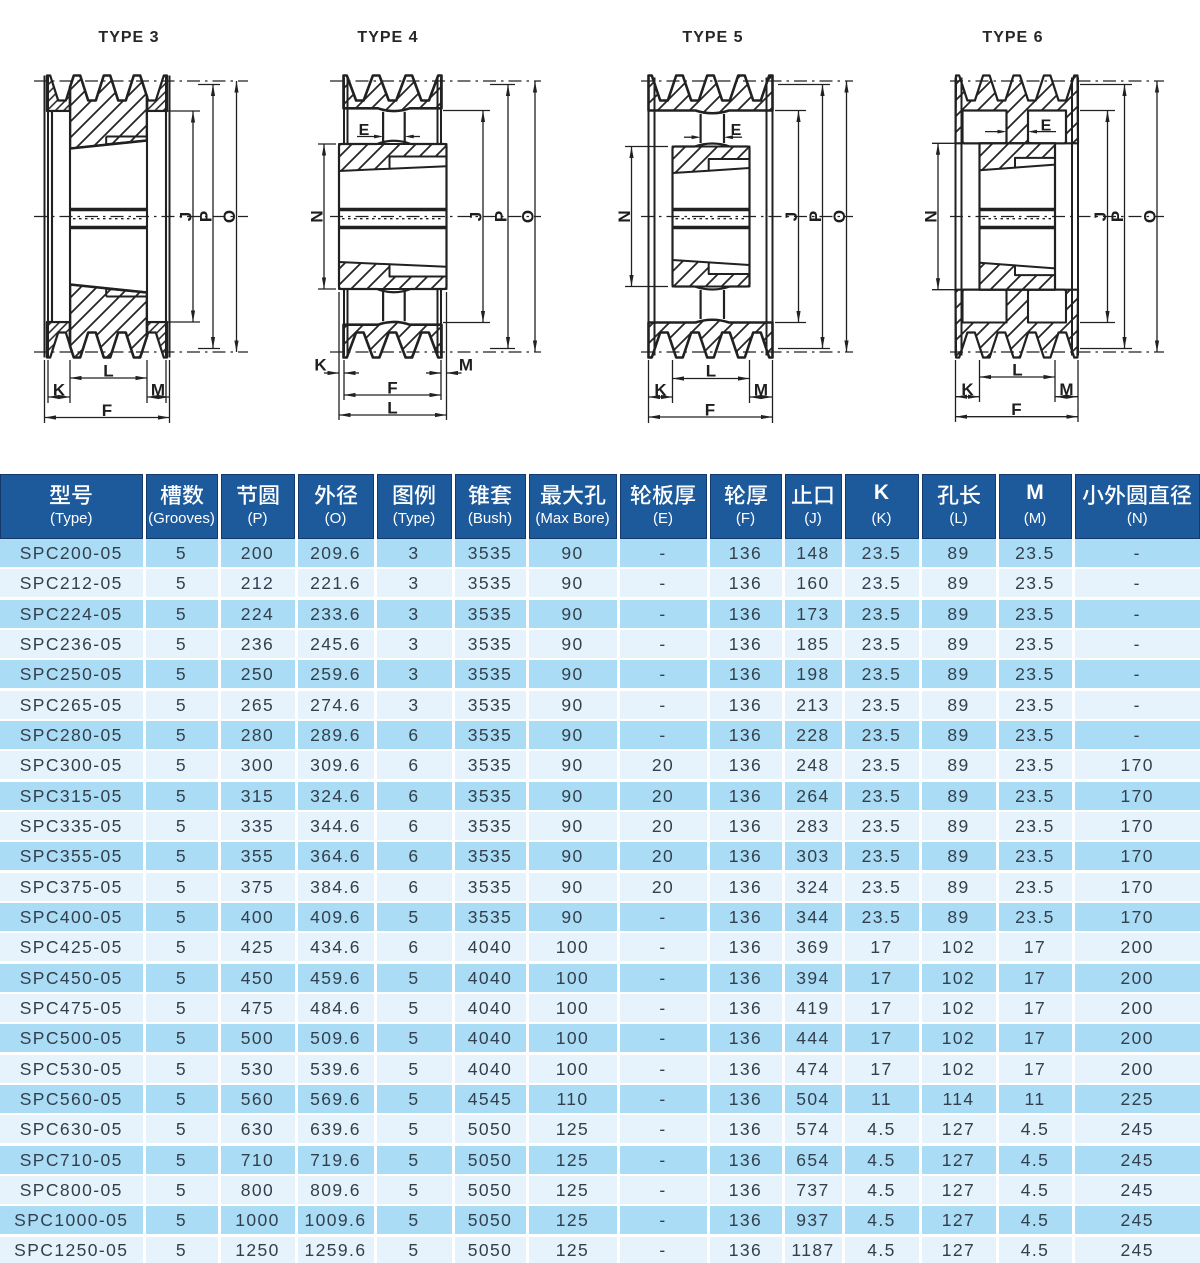 This screenshot has width=1200, height=1263. I want to click on svg-text: TYPE 6, so click(1012, 37).